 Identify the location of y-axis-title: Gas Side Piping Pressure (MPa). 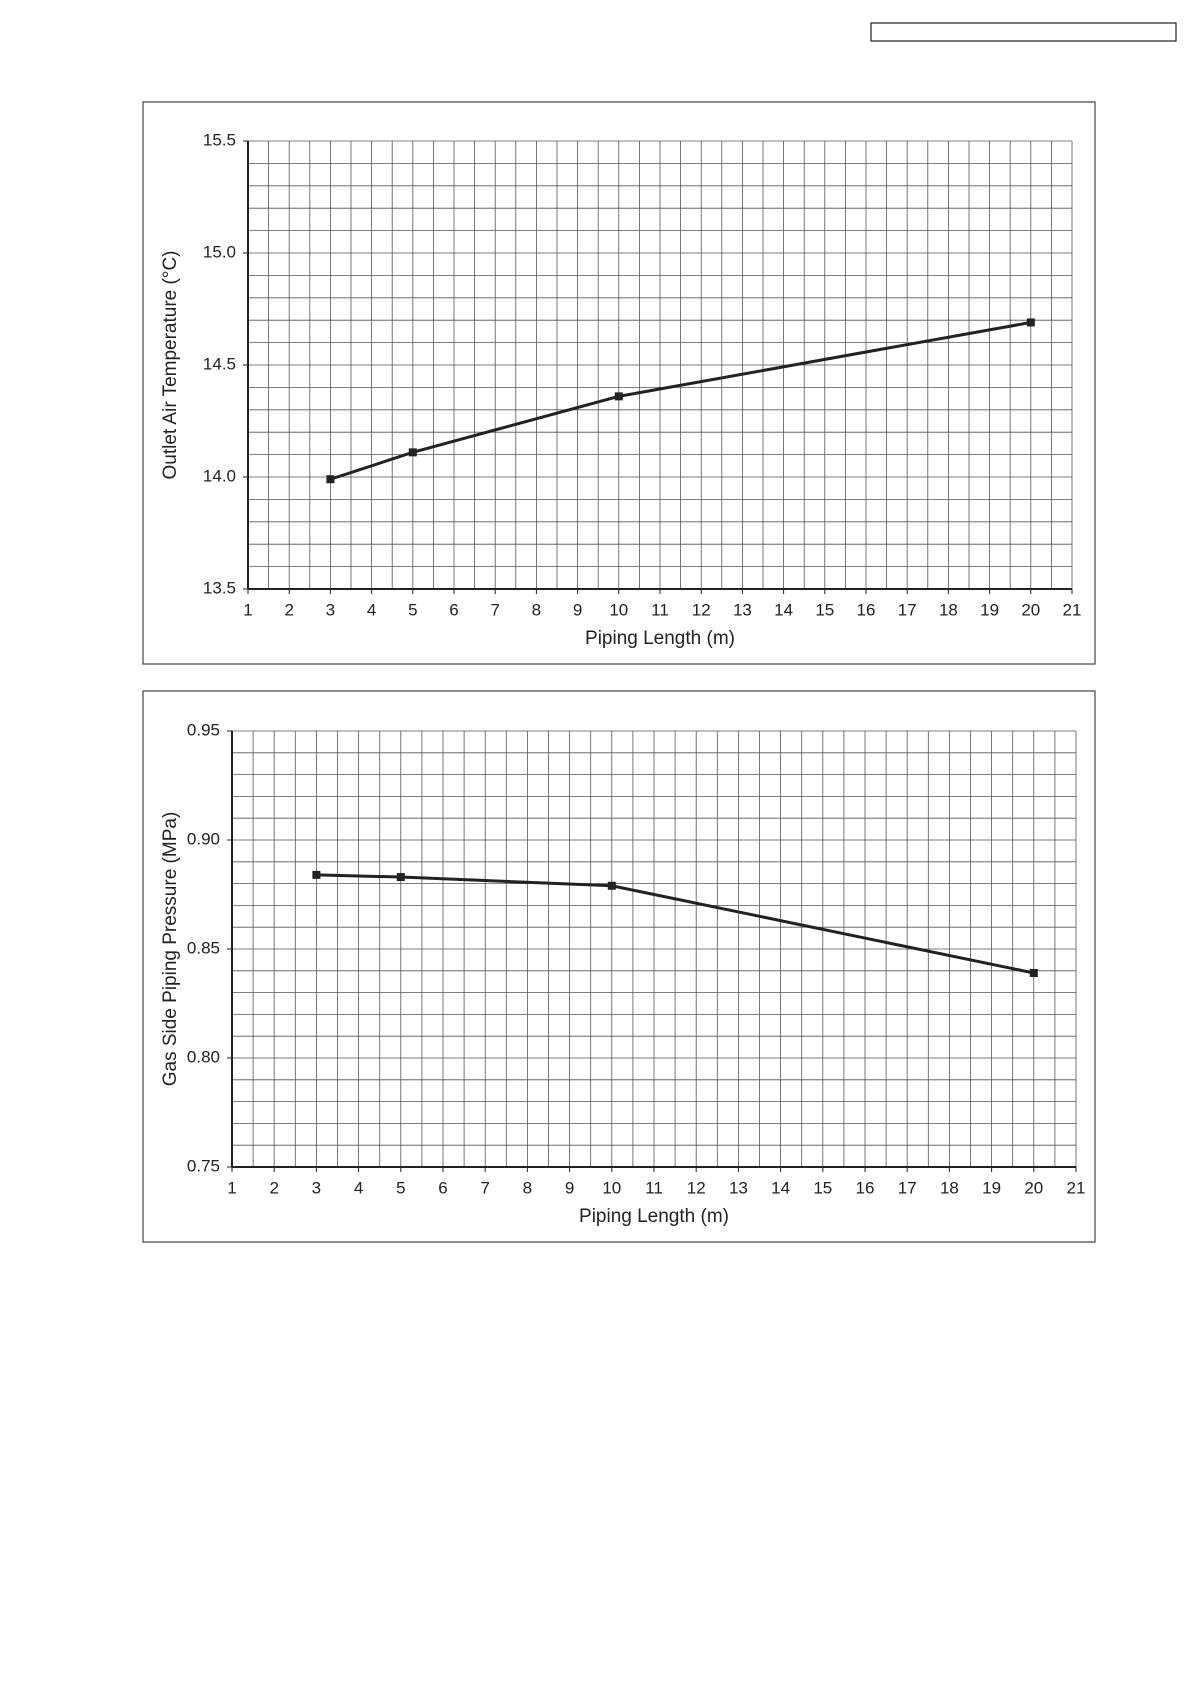
(170, 949).